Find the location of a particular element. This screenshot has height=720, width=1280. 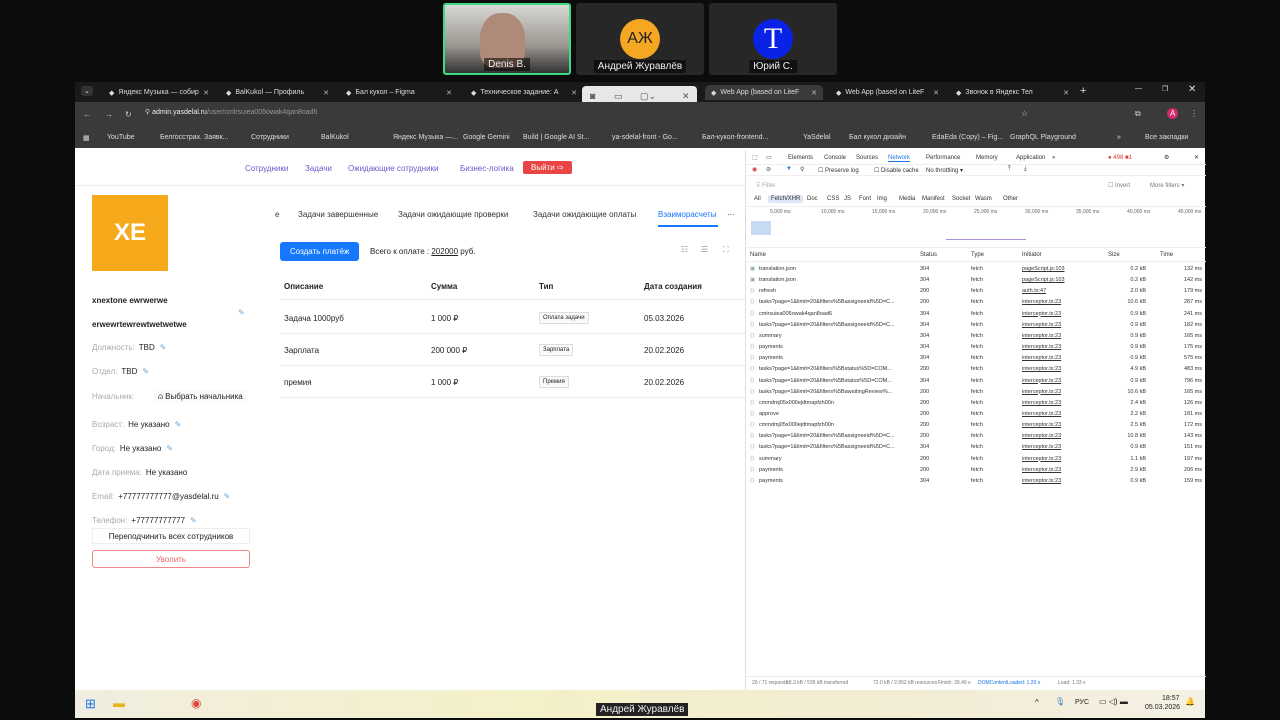

browser-tab: ◆ Звонок в Яндекс Тел ✕ is located at coordinates (1012, 92).